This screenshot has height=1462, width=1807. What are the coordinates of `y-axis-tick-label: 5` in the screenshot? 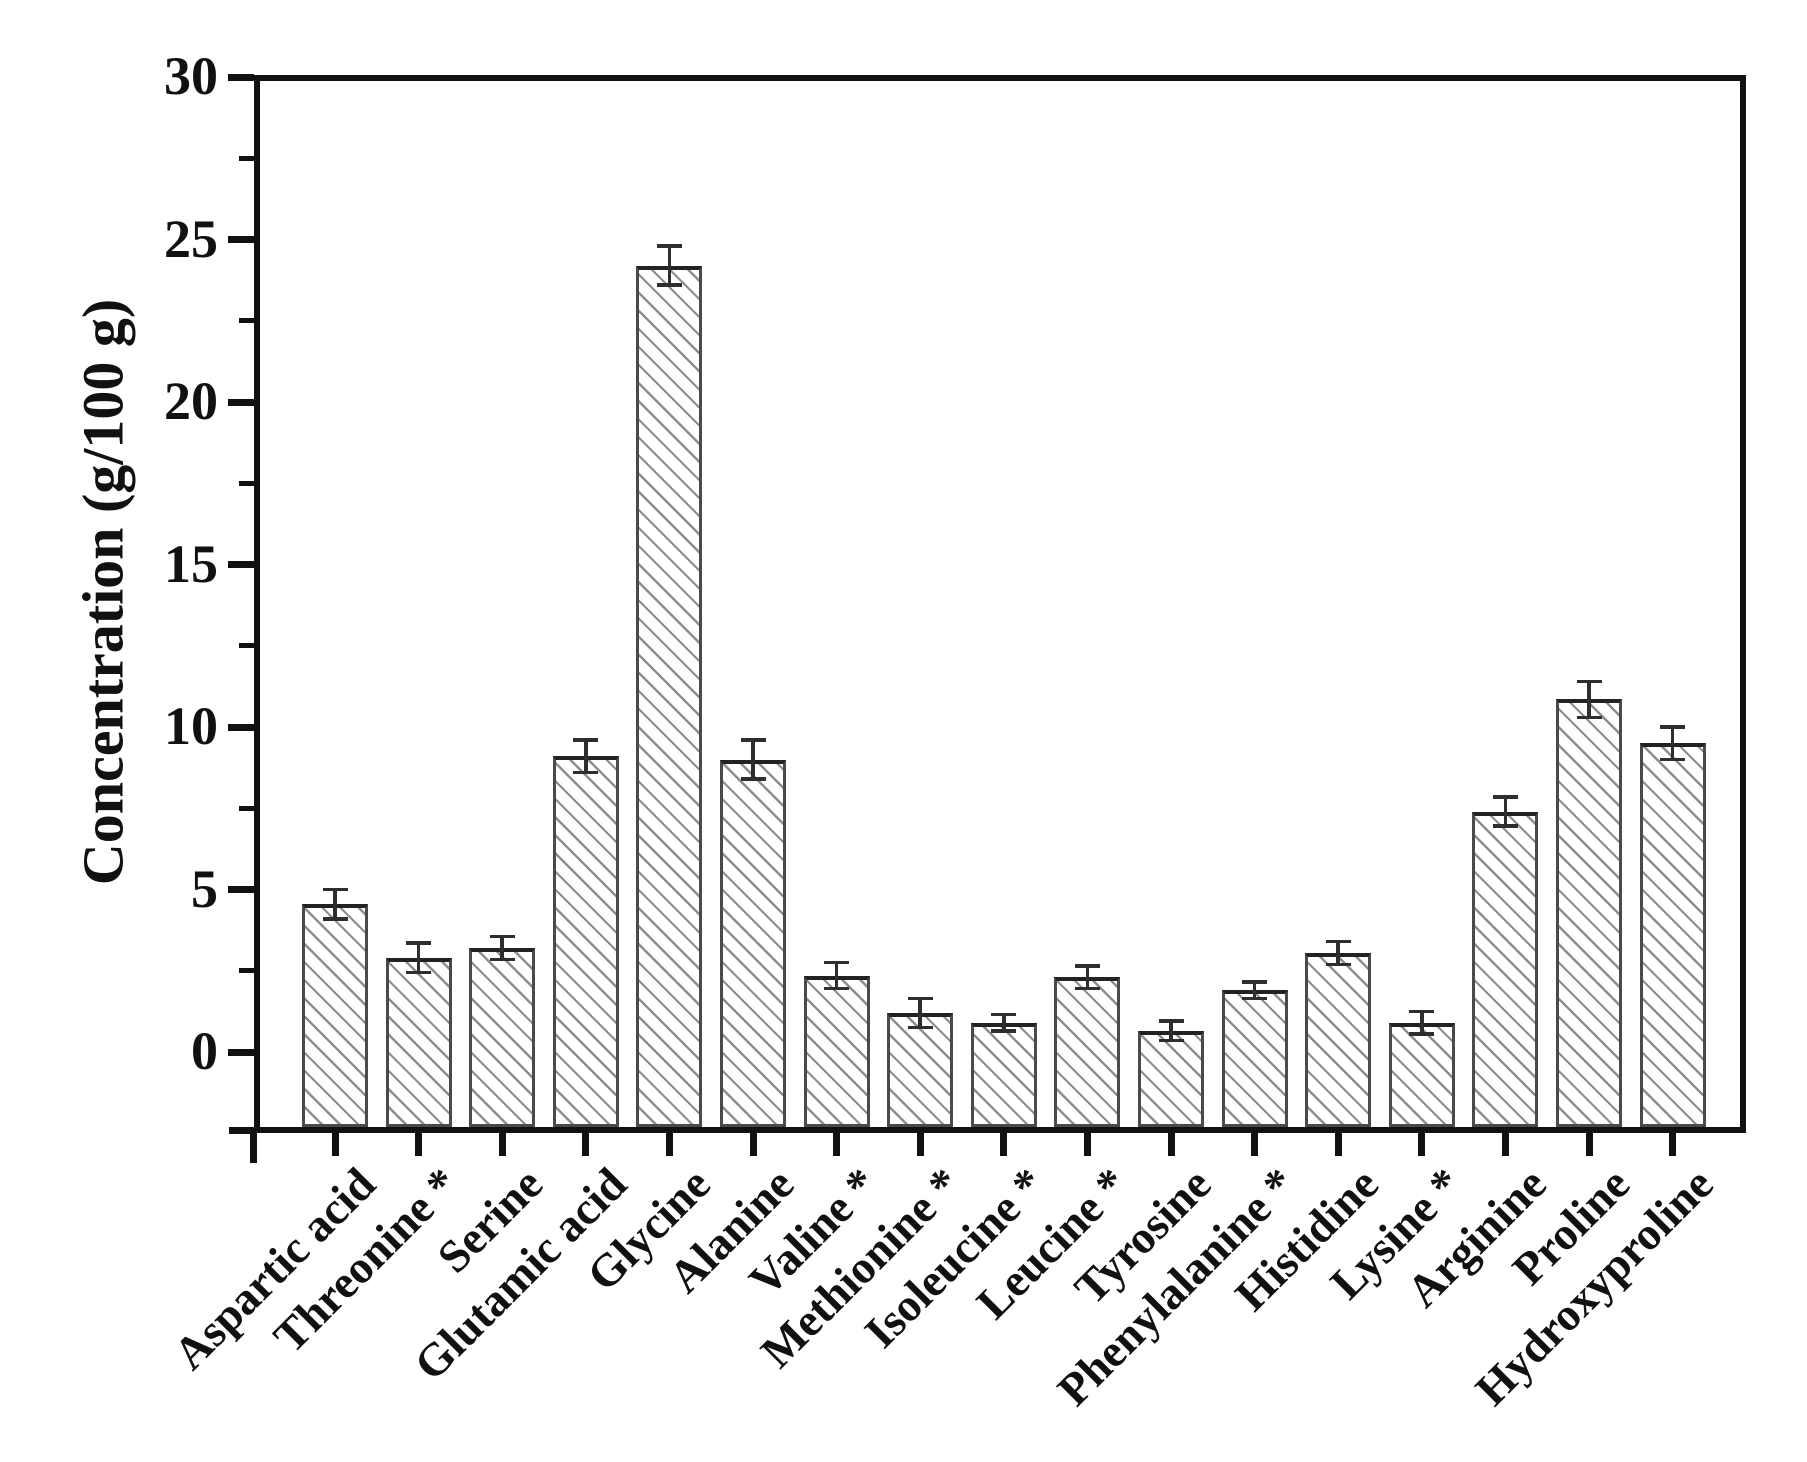 It's located at (204, 888).